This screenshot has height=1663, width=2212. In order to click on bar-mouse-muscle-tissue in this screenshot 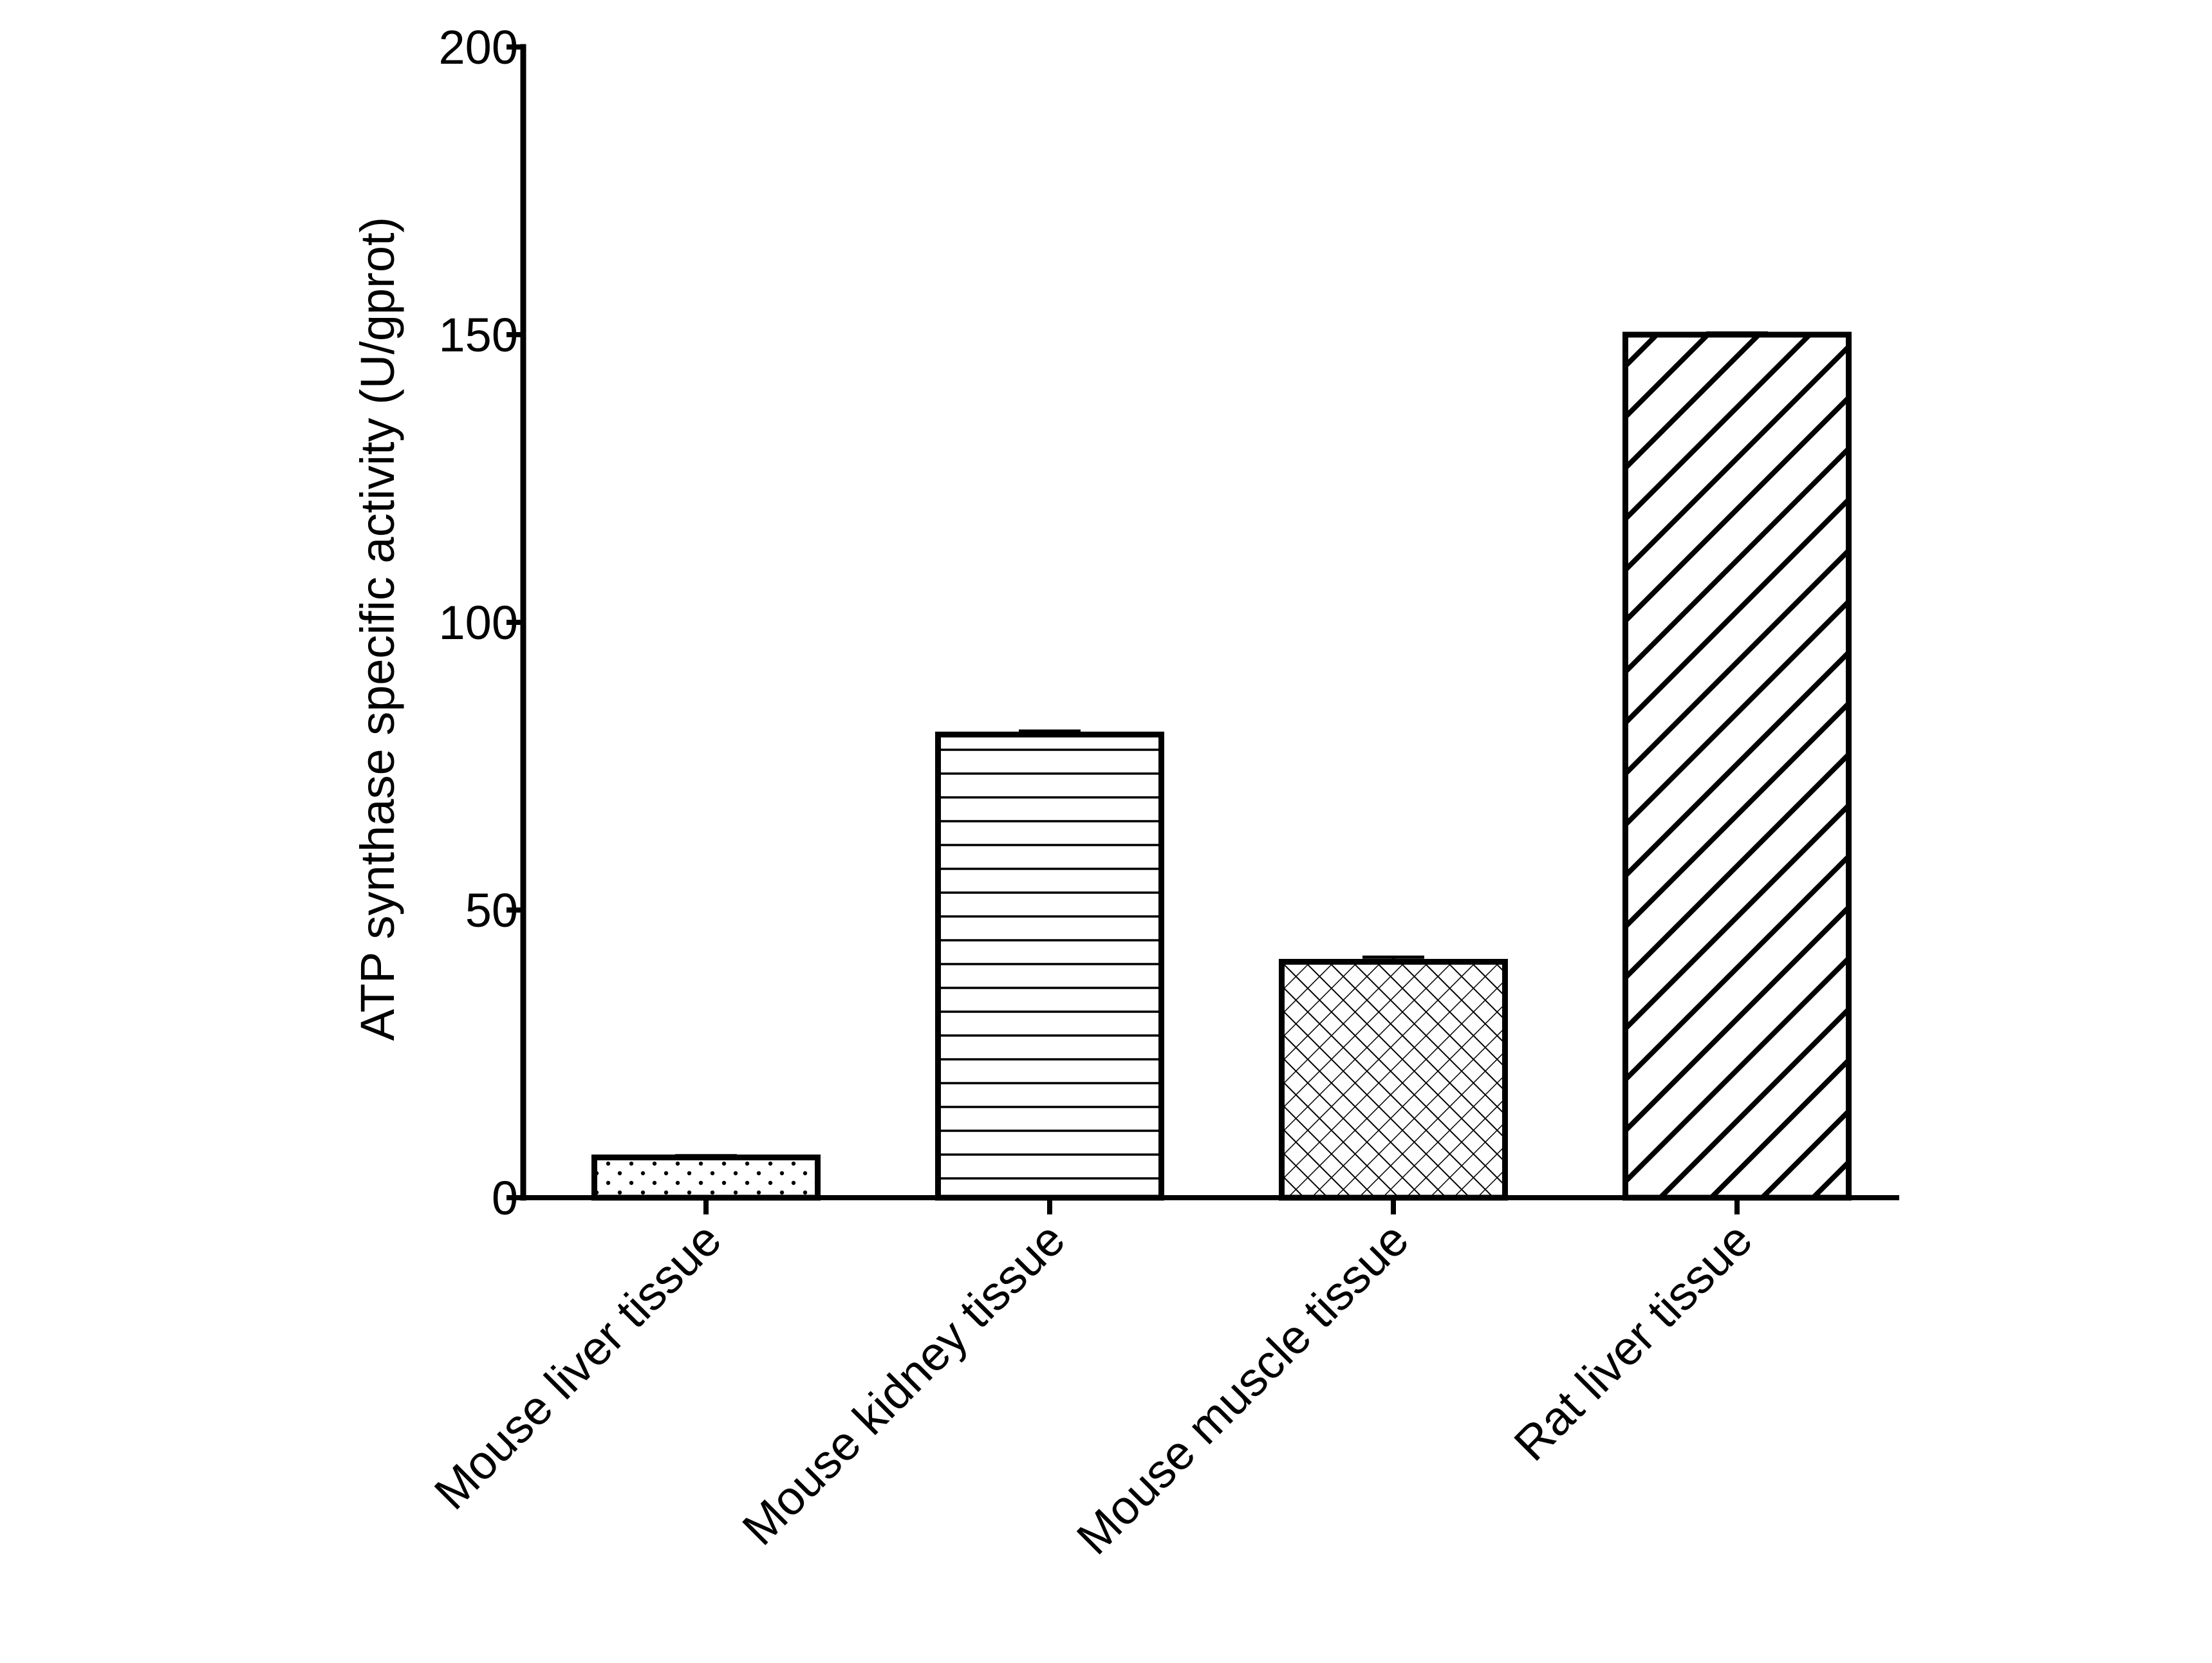, I will do `click(1394, 1079)`.